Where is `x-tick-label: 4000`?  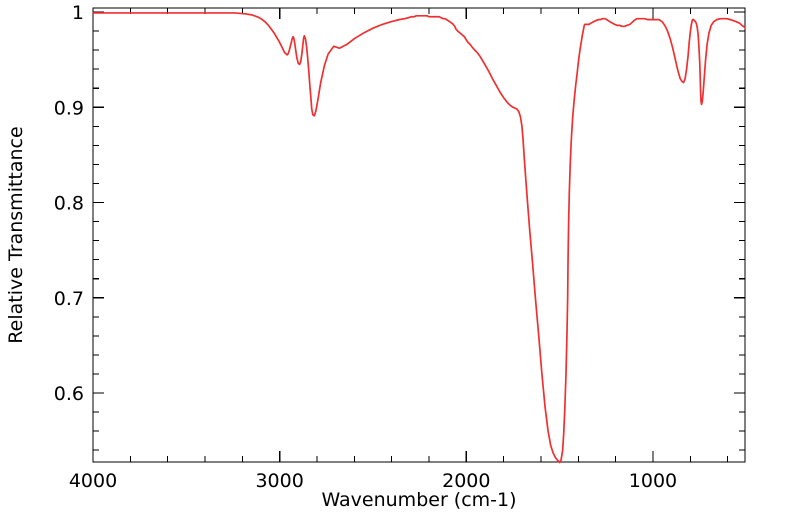
x-tick-label: 4000 is located at coordinates (93, 481).